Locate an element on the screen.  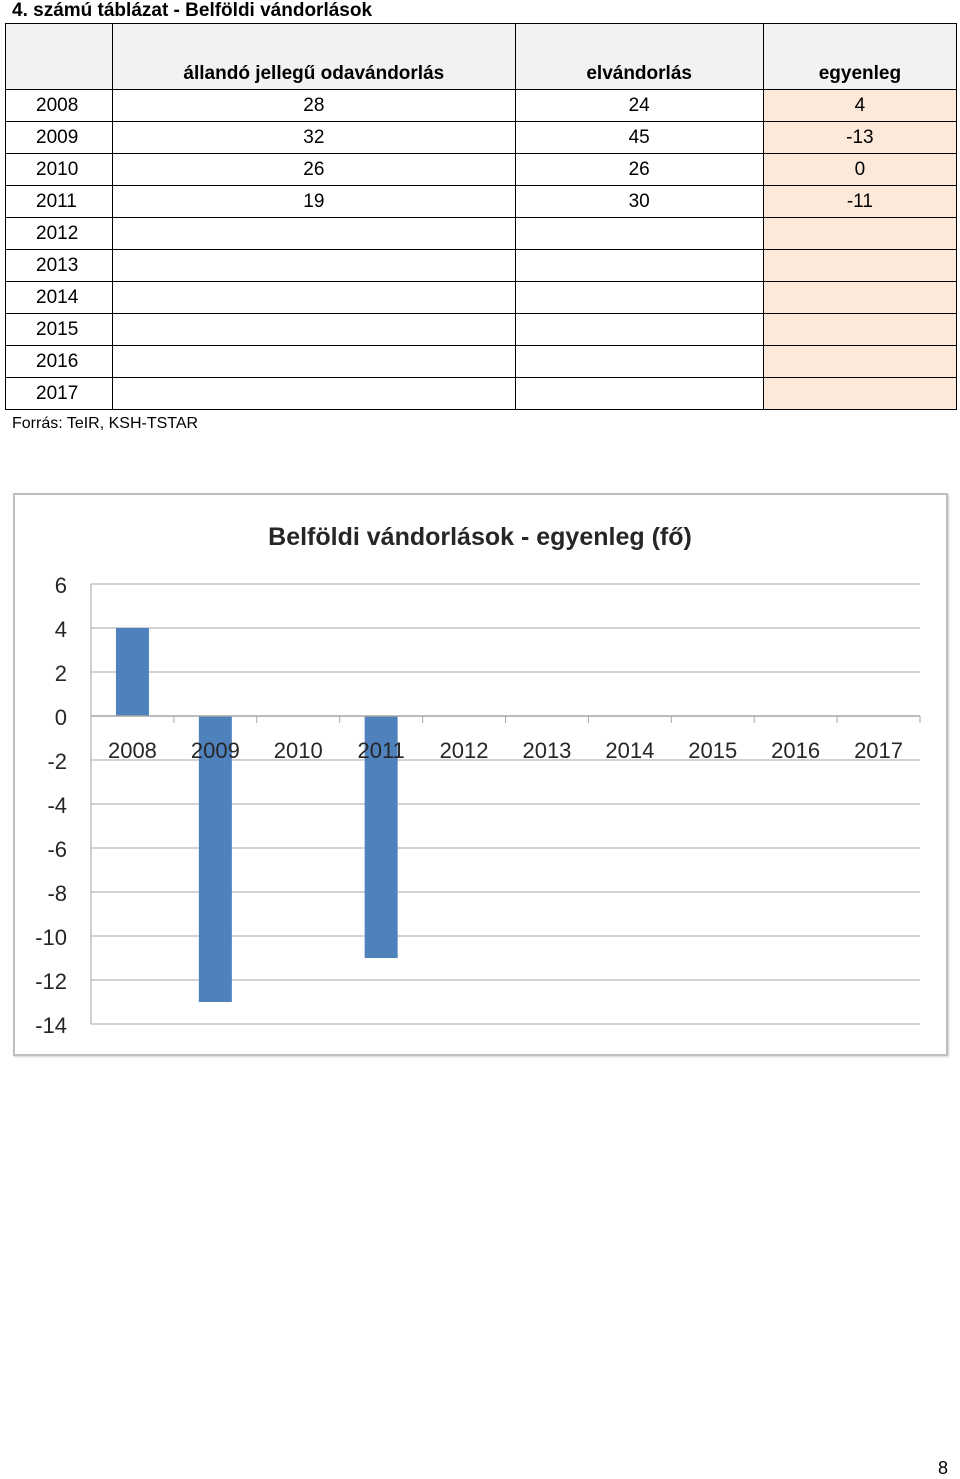
x-tick-label: 2016 is located at coordinates (795, 750).